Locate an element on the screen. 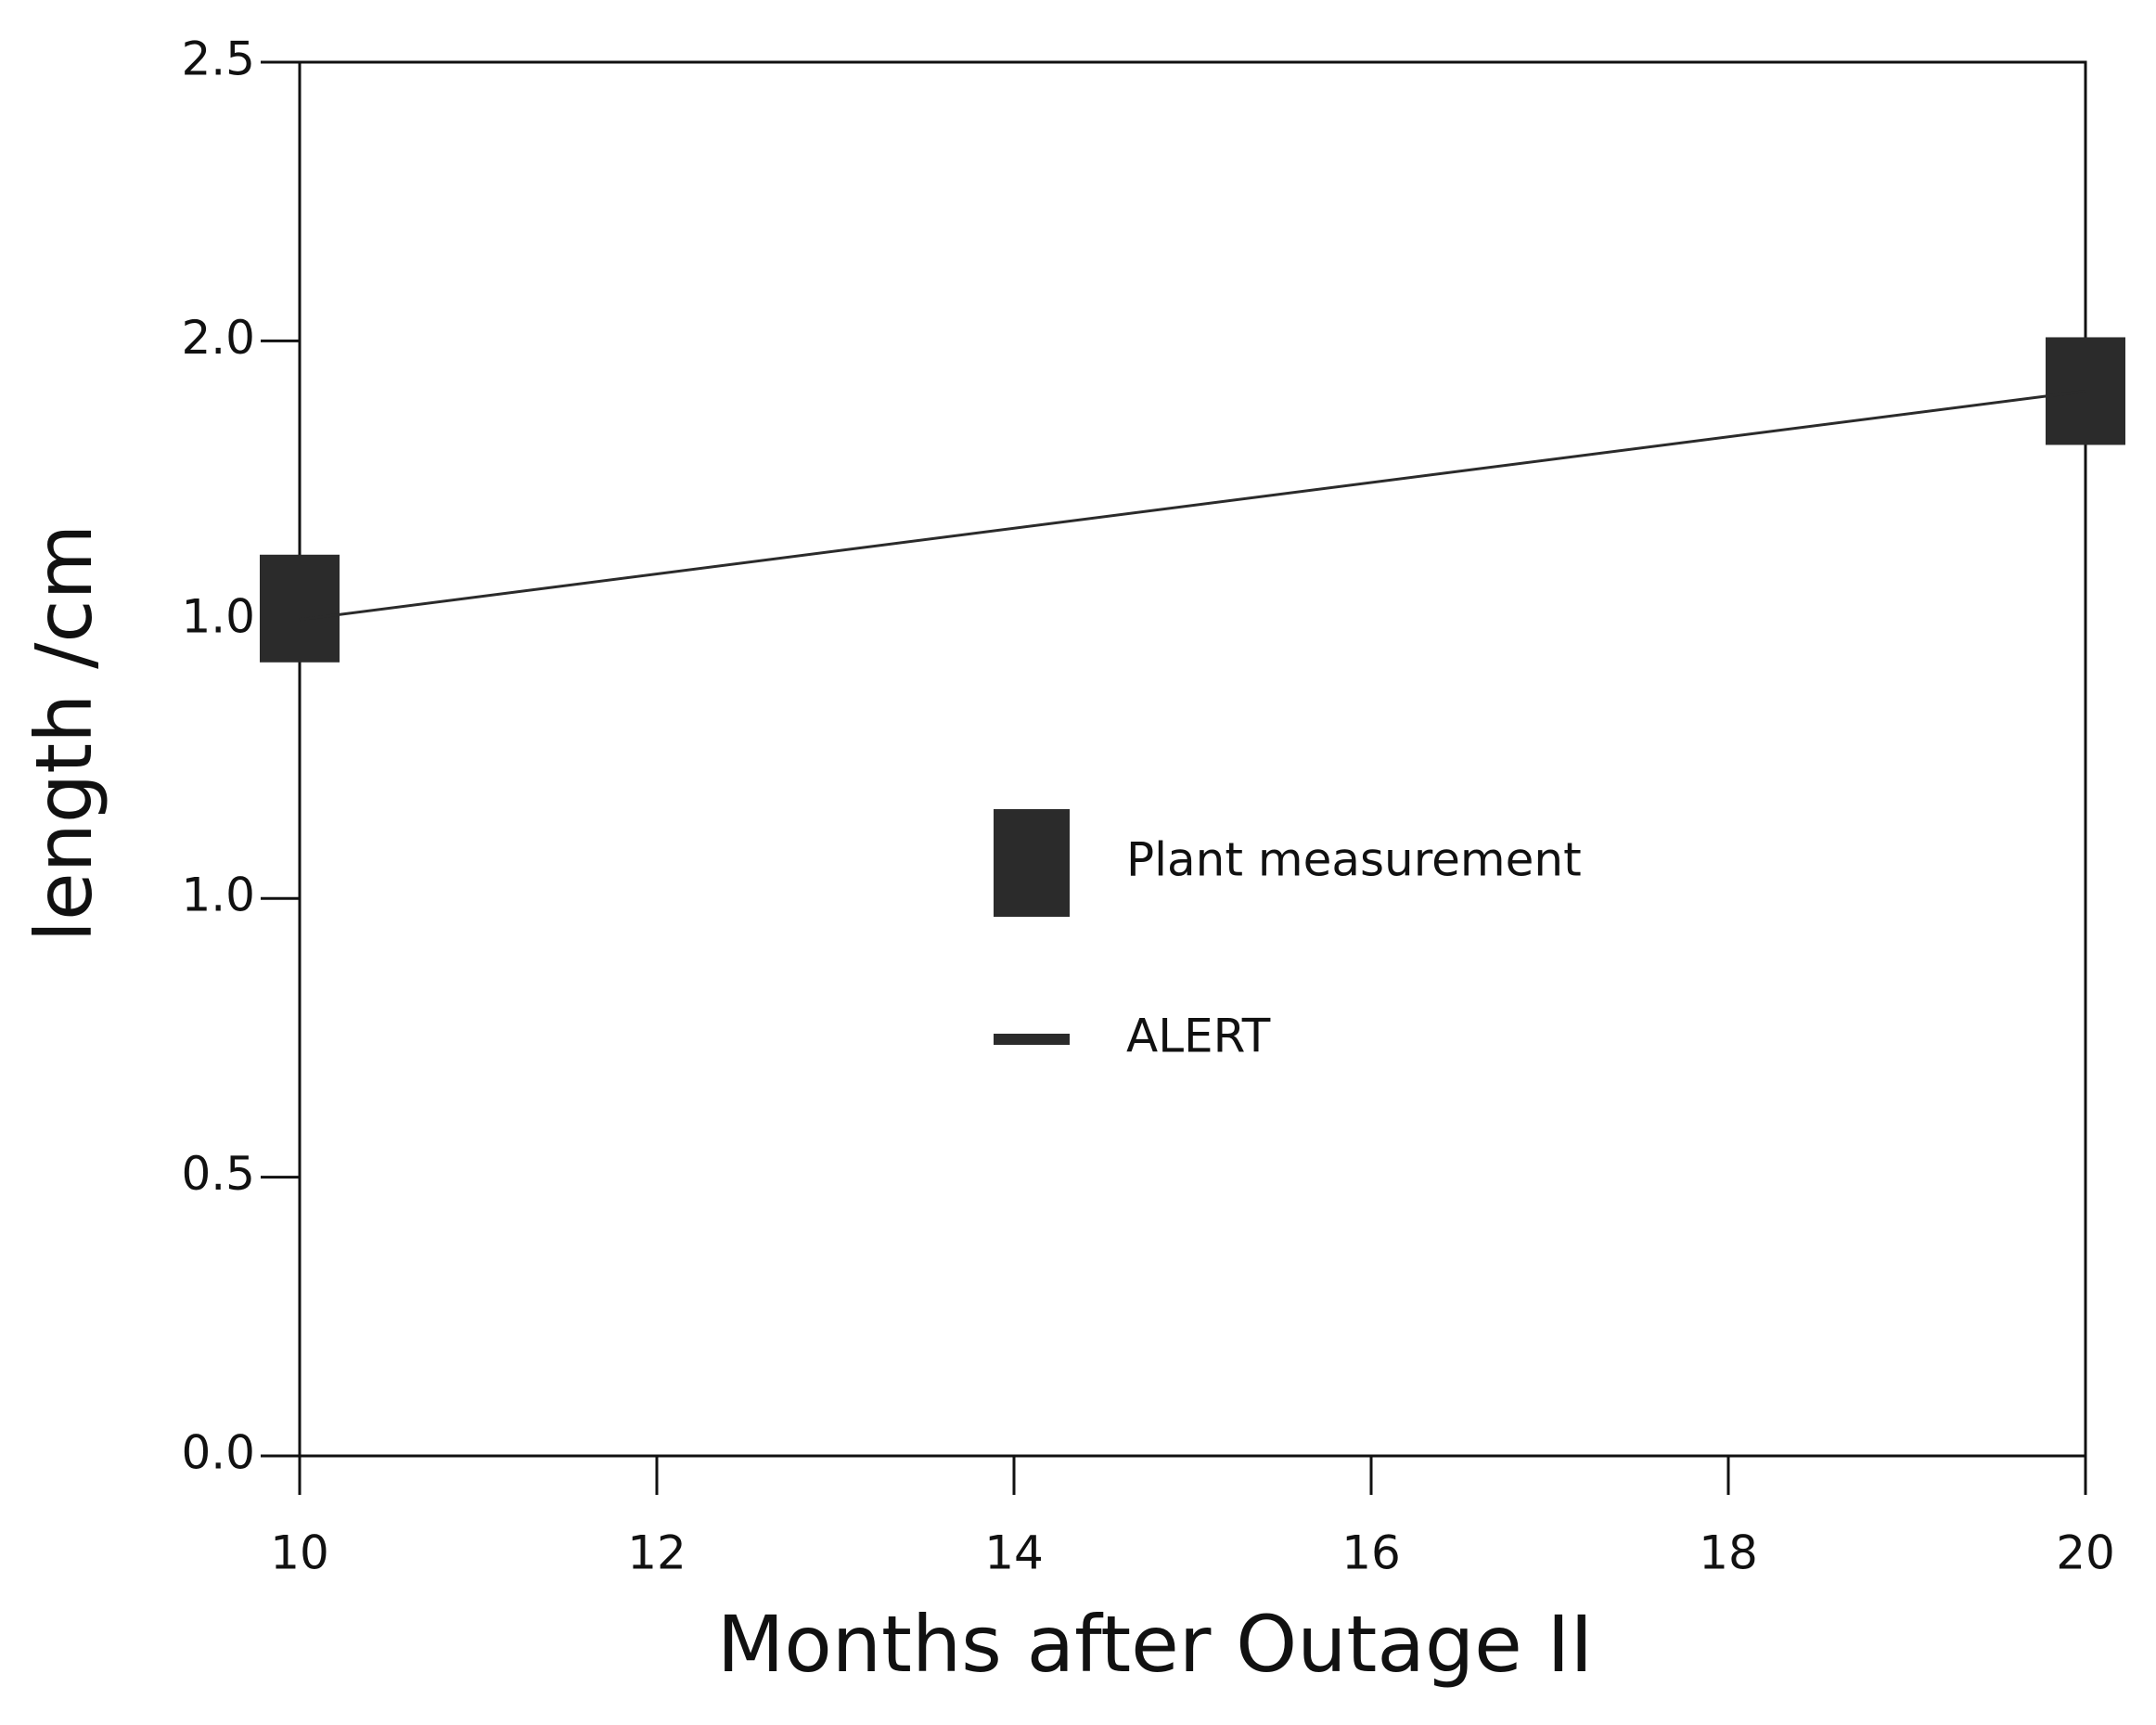 The image size is (2156, 1725). y-axis-label: length /cm is located at coordinates (64, 733).